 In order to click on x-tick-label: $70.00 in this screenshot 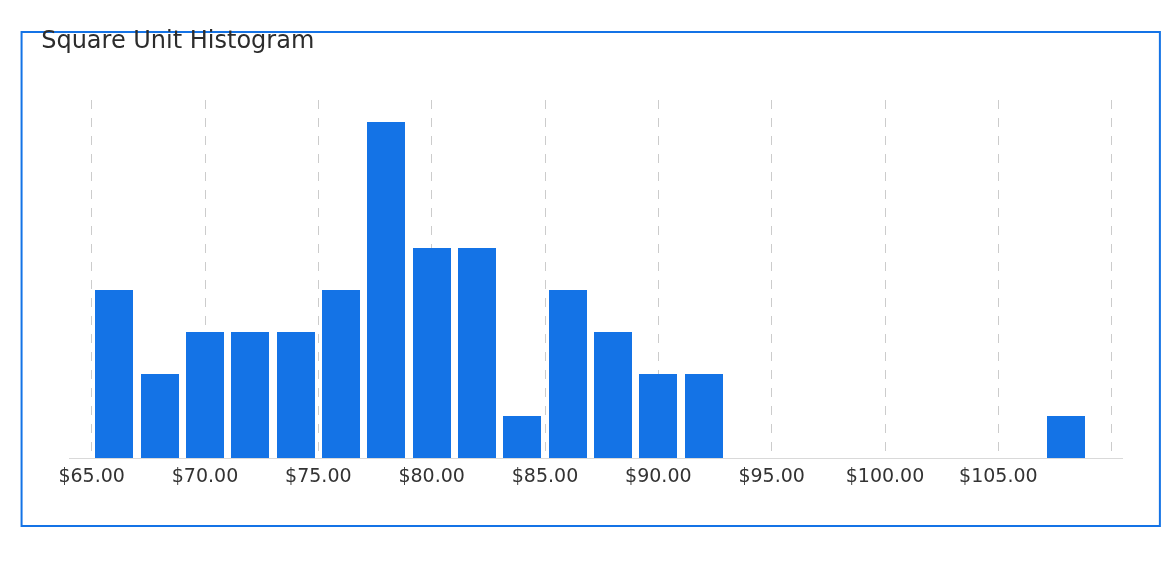, I will do `click(205, 474)`.